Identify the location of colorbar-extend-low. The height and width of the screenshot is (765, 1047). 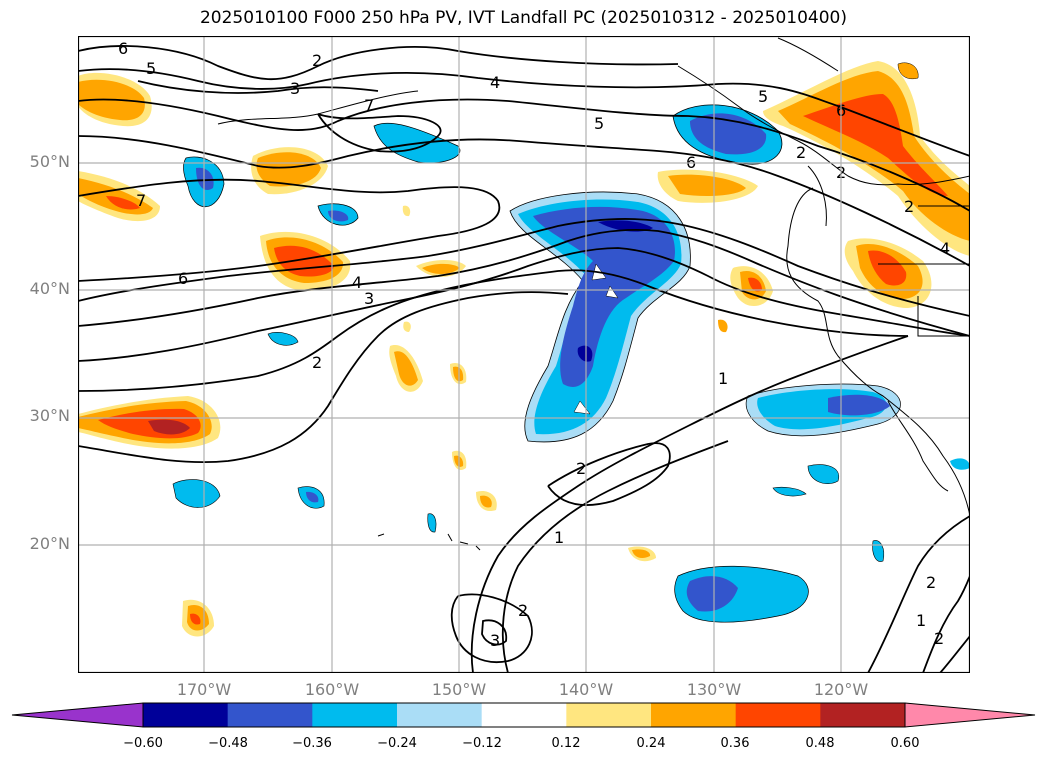
(77, 715).